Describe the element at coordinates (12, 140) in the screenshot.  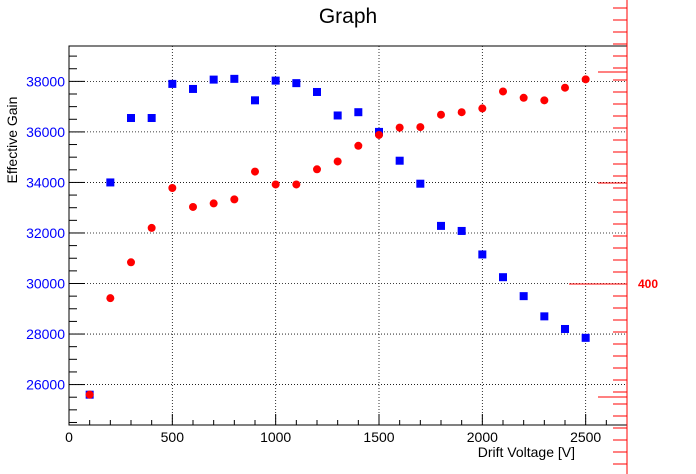
I see `y-axis-label: Effective Gain` at that location.